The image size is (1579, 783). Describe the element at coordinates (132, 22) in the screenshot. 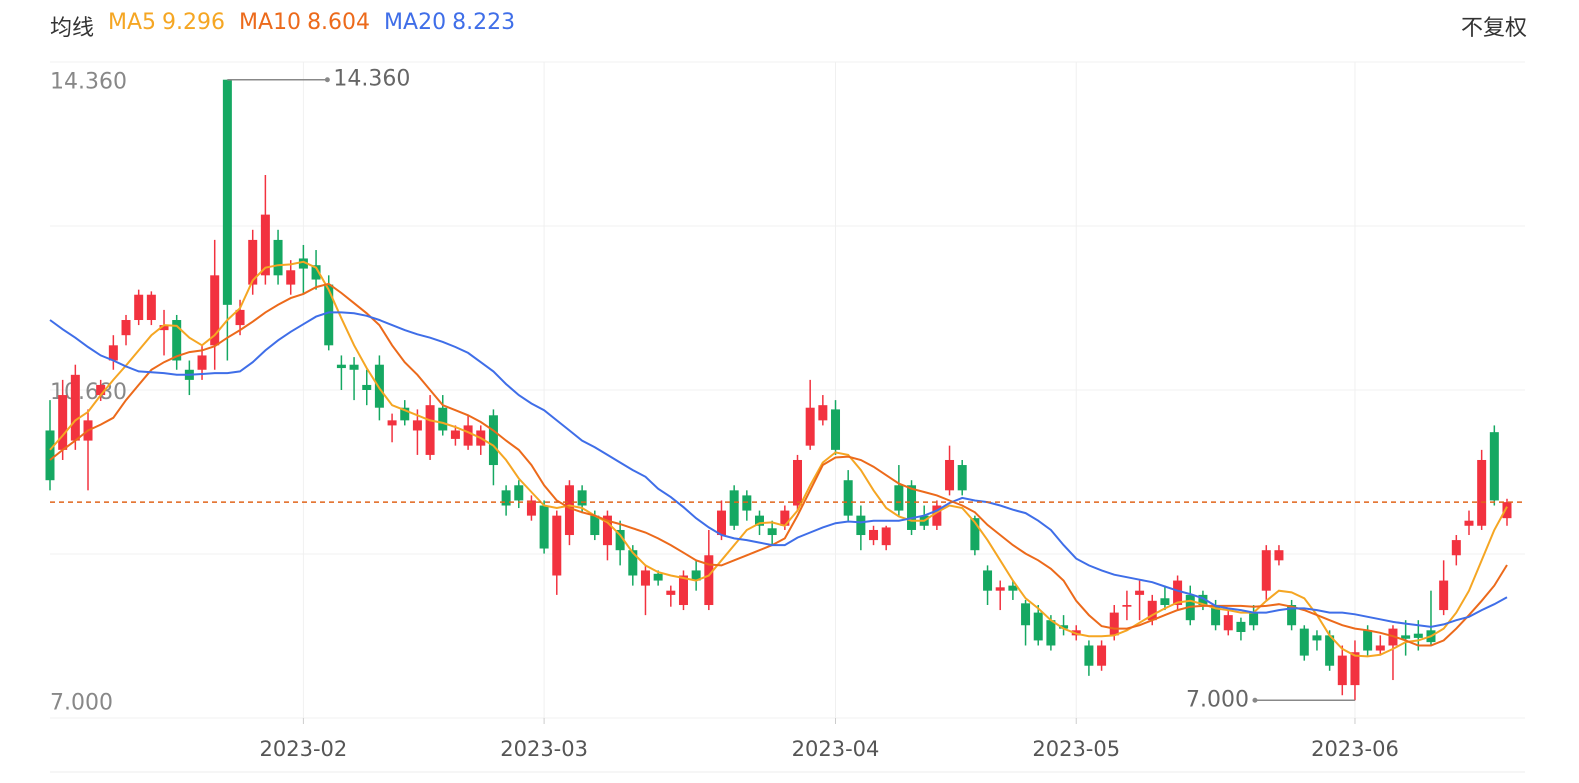

I see `legend-name: MA5` at that location.